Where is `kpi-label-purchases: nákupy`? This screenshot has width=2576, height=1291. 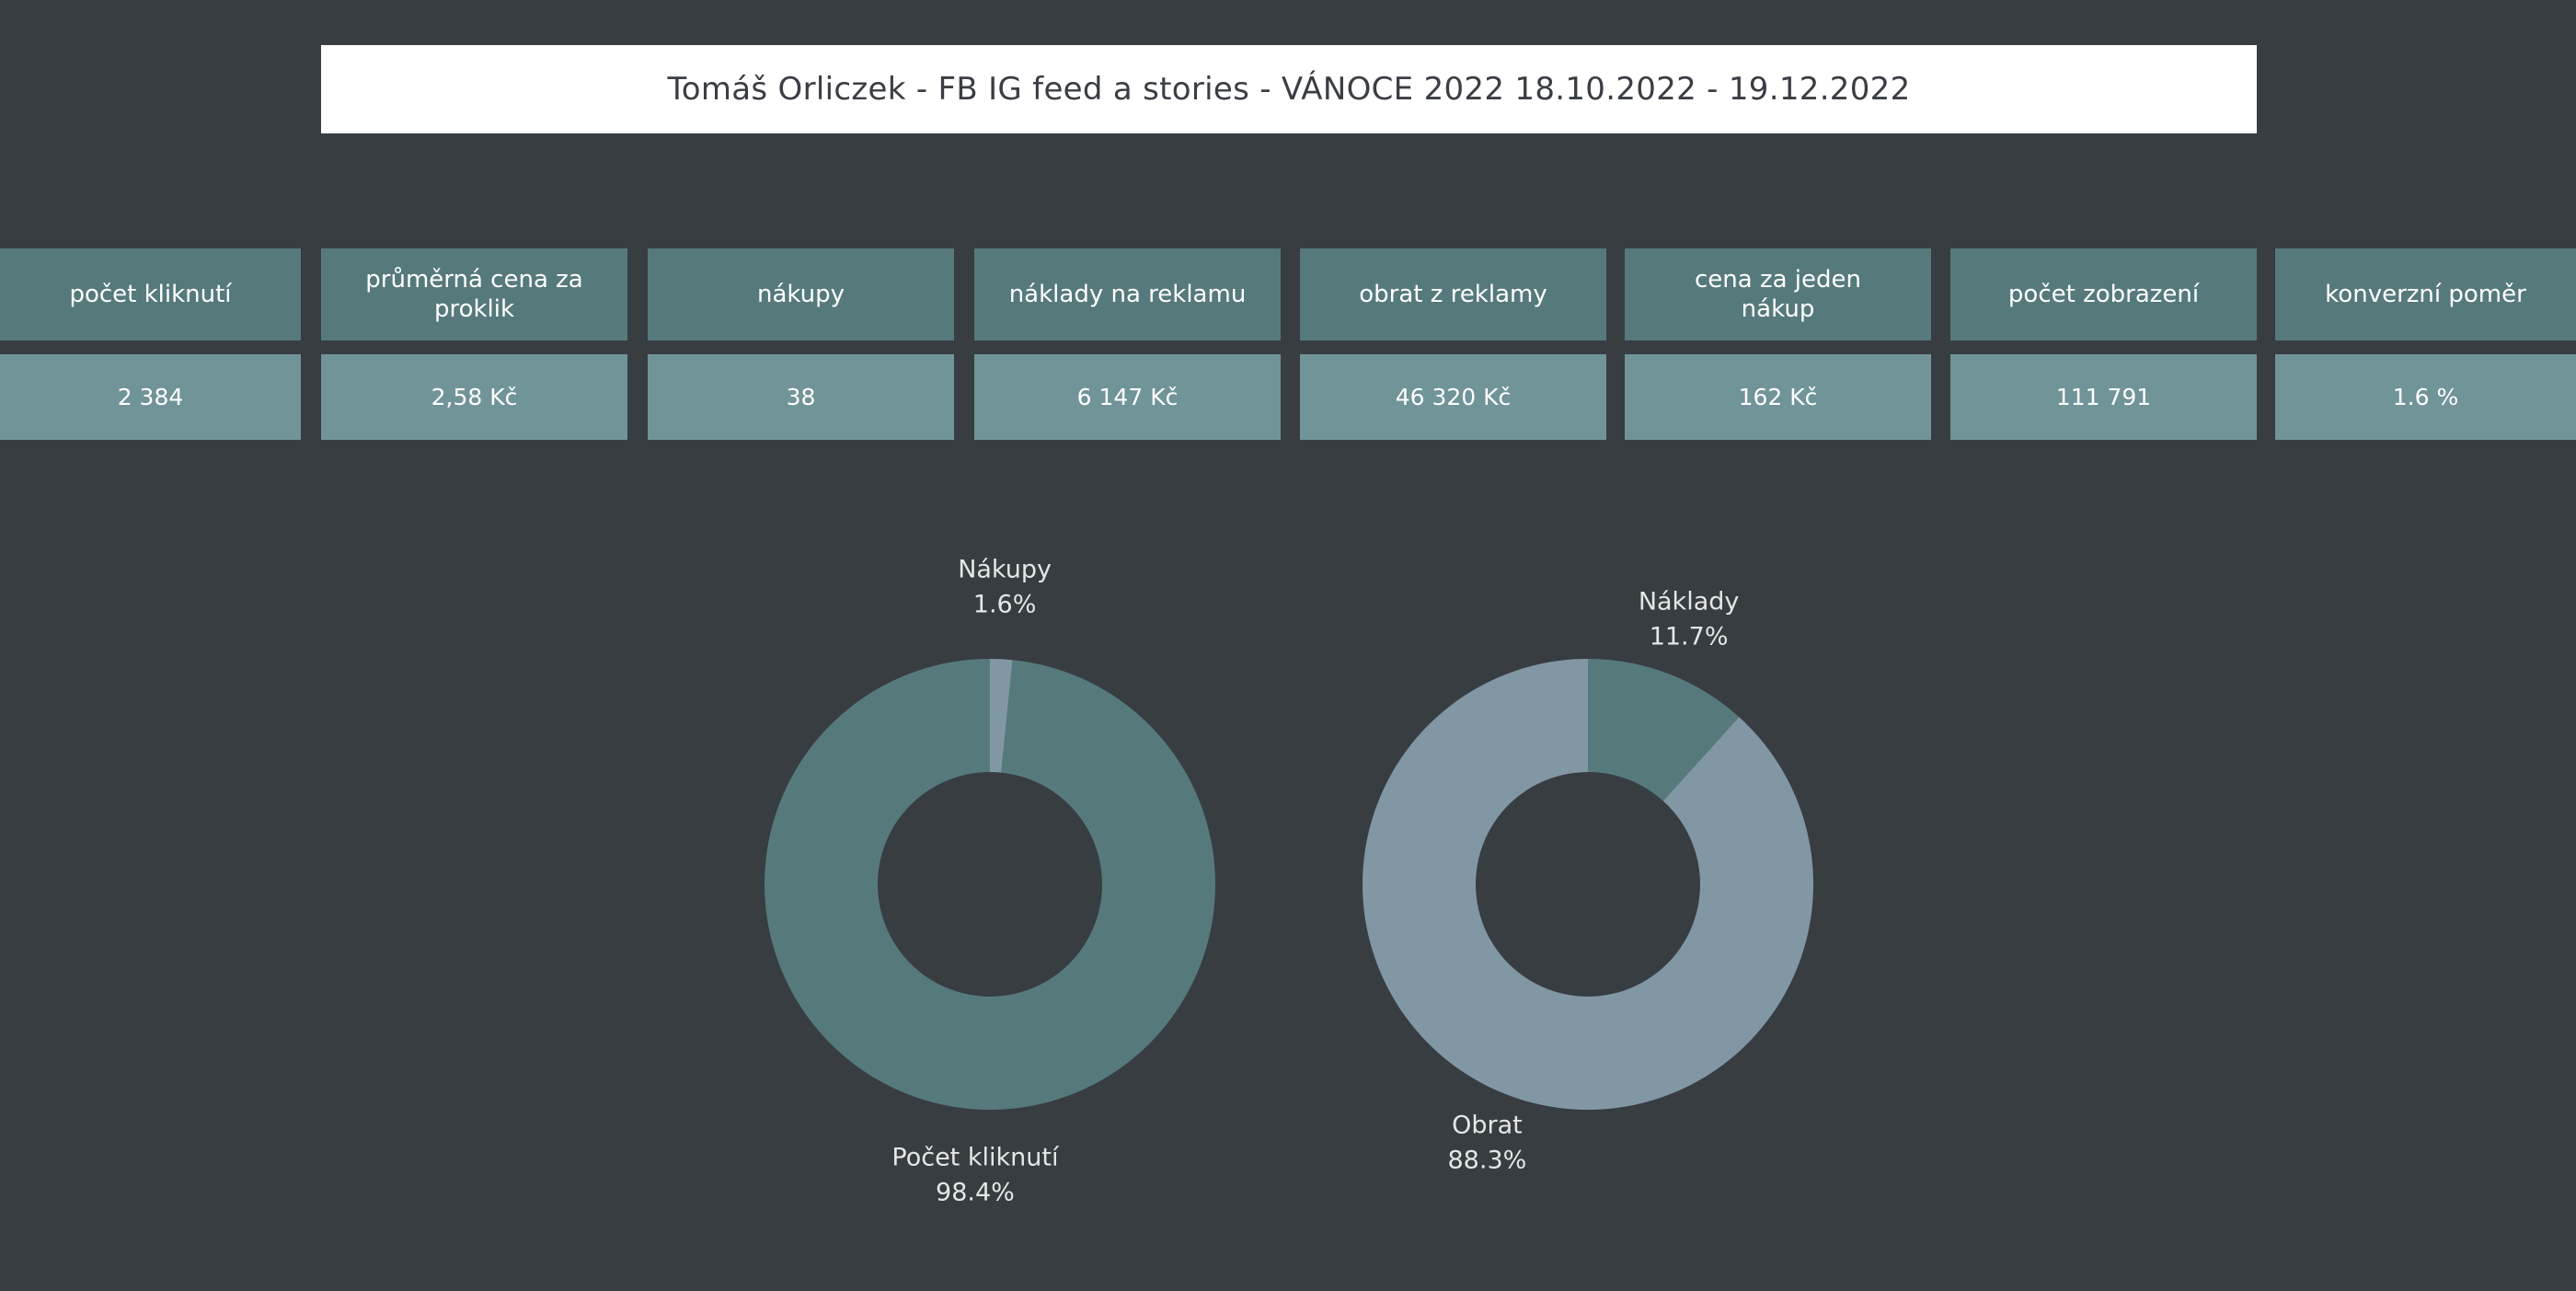 kpi-label-purchases: nákupy is located at coordinates (801, 294).